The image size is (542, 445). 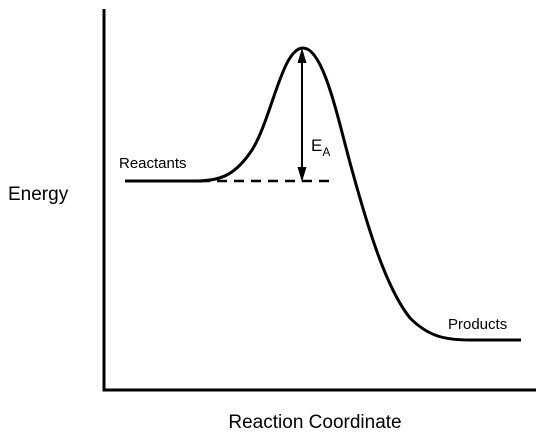 What do you see at coordinates (314, 422) in the screenshot?
I see `x-axis-label: Reaction Coordinate` at bounding box center [314, 422].